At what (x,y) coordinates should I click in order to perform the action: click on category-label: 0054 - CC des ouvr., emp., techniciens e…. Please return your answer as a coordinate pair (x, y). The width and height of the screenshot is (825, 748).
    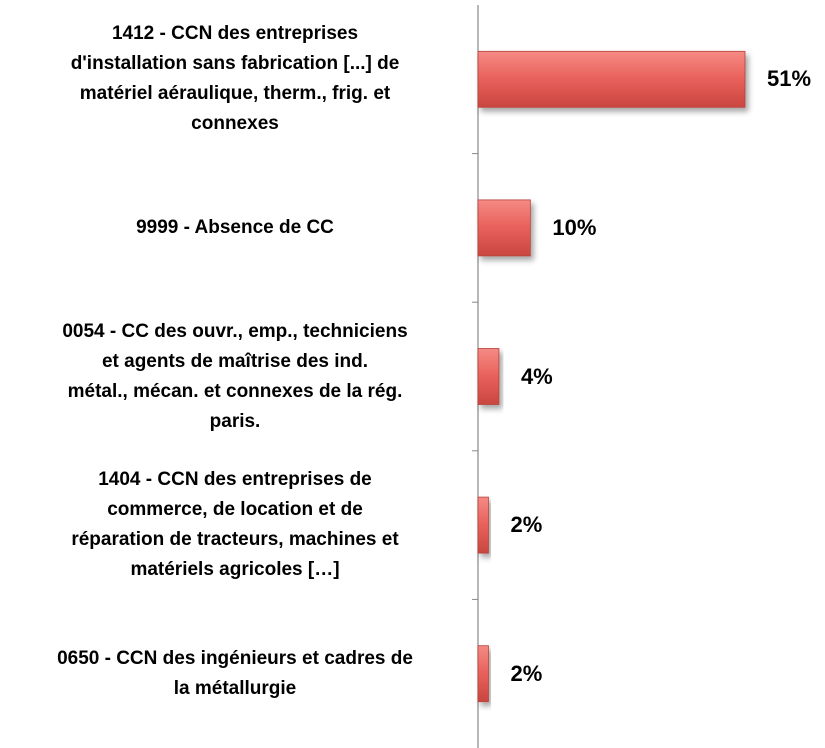
    Looking at the image, I should click on (235, 376).